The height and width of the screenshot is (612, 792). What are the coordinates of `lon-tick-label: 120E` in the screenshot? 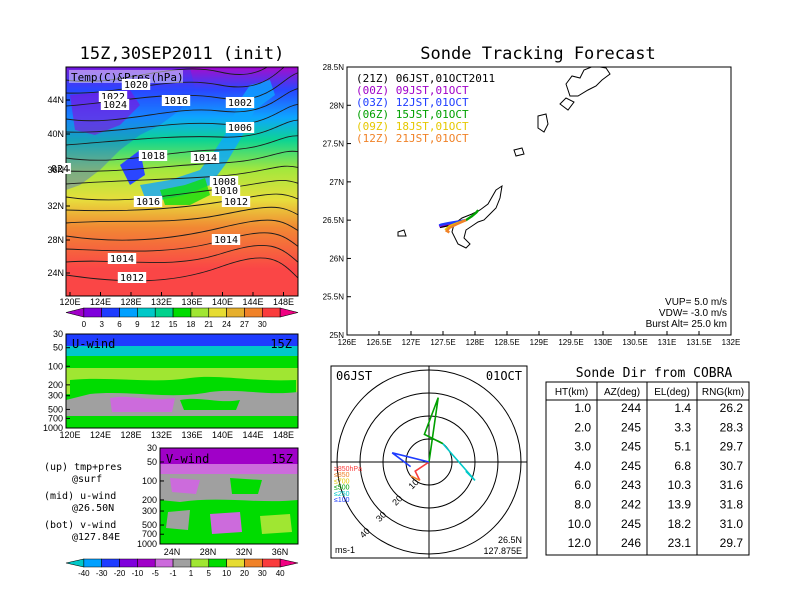 It's located at (69, 435).